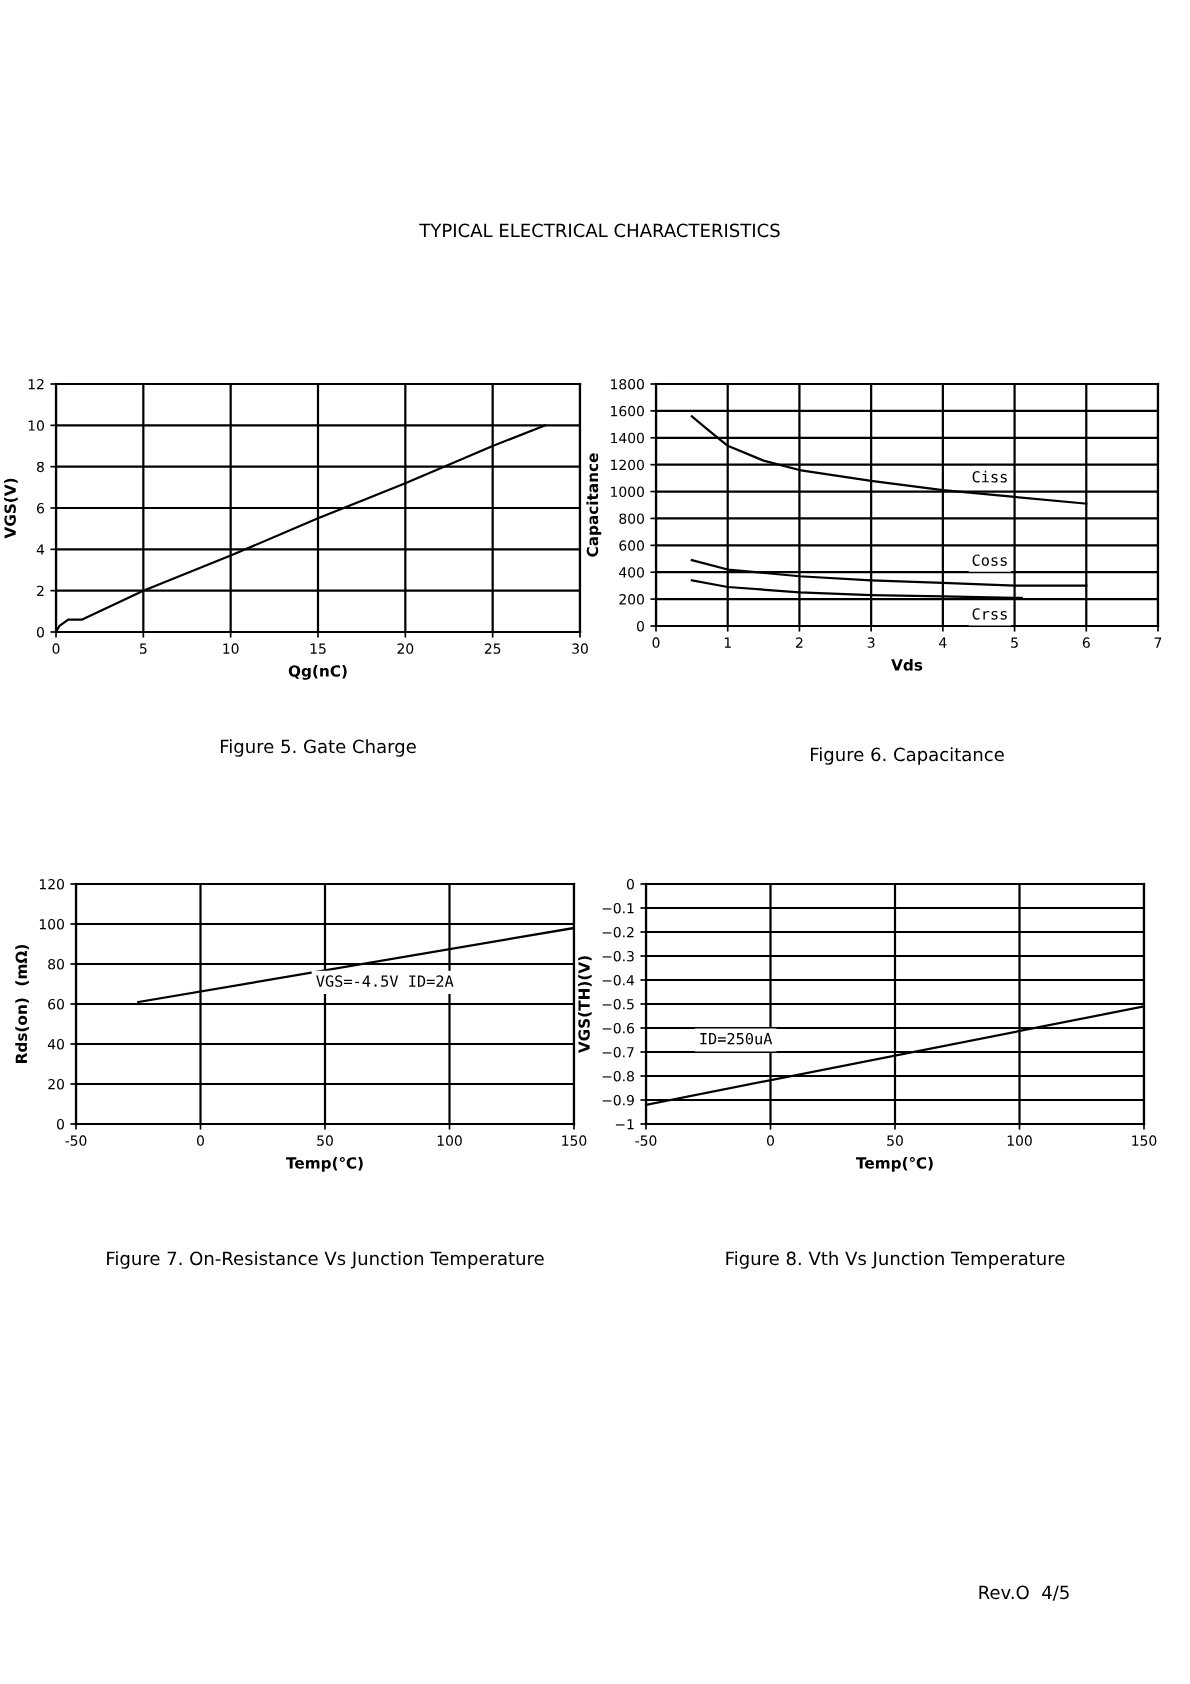 The image size is (1190, 1684). Describe the element at coordinates (599, 230) in the screenshot. I see `text: TYPICAL ELECTRICAL CHARACTERISTICS` at that location.